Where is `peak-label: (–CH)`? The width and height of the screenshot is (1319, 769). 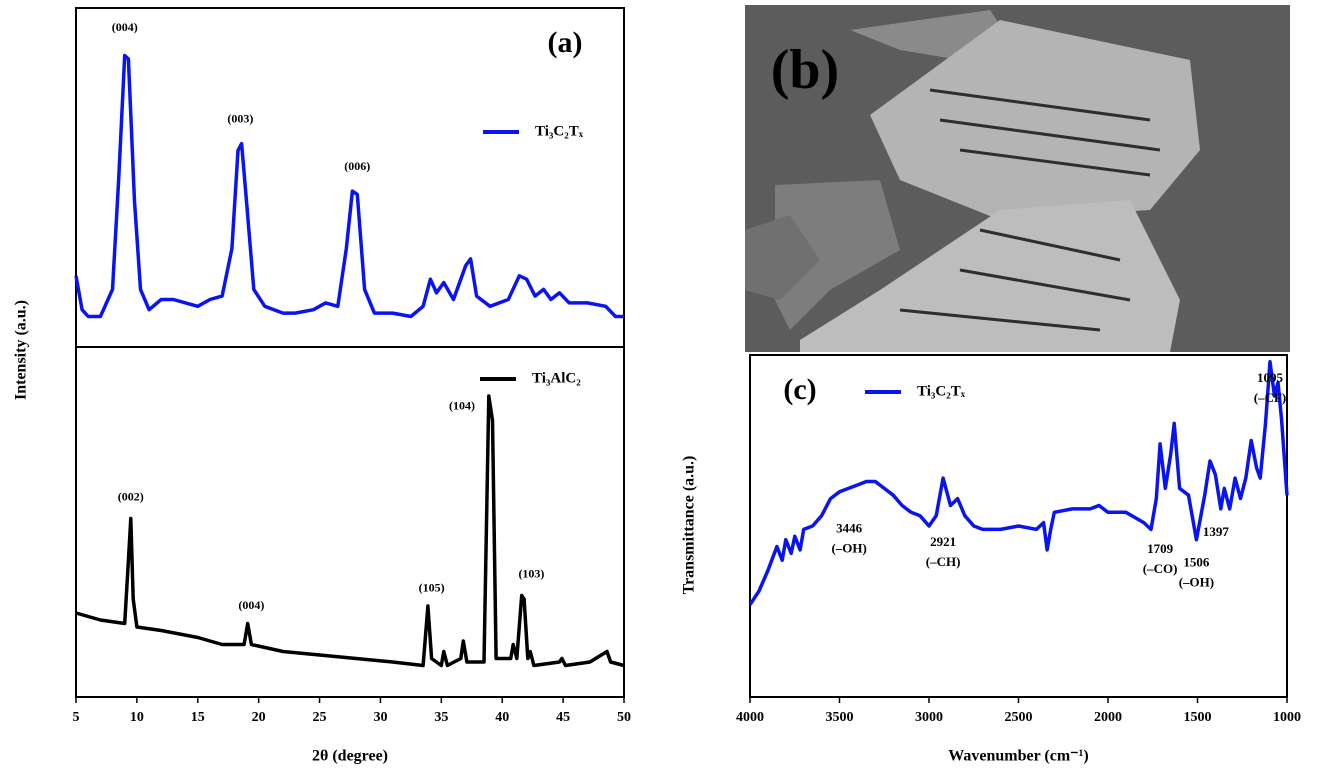 peak-label: (–CH) is located at coordinates (943, 561).